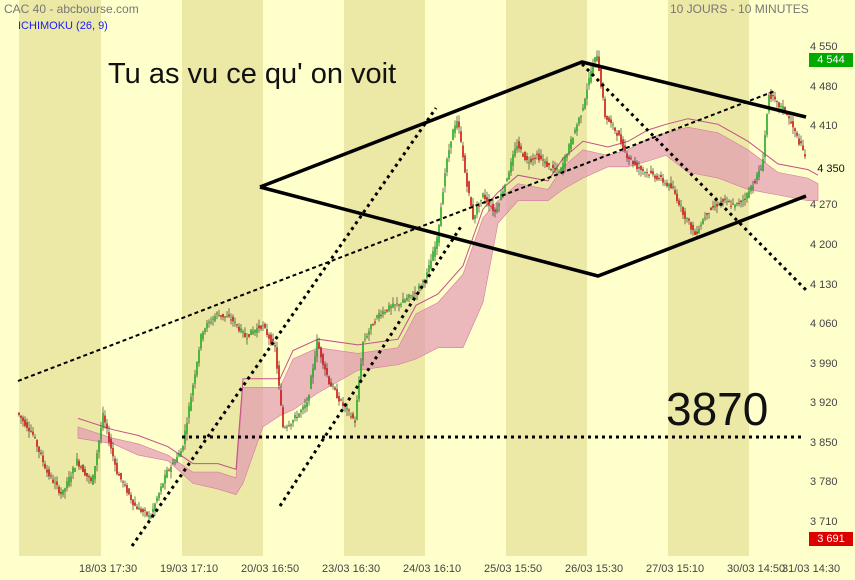 The height and width of the screenshot is (580, 855). Describe the element at coordinates (270, 569) in the screenshot. I see `x-tick-label: 20/03 16:50` at that location.